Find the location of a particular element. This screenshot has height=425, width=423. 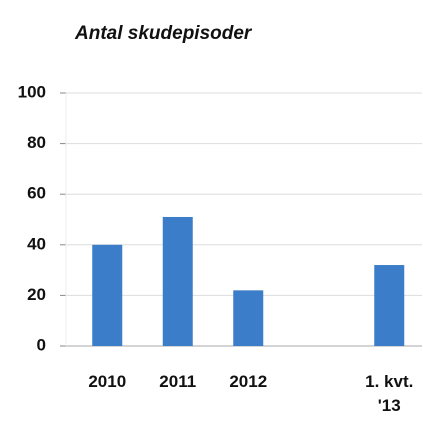

y-tick-label: 80 is located at coordinates (36, 142).